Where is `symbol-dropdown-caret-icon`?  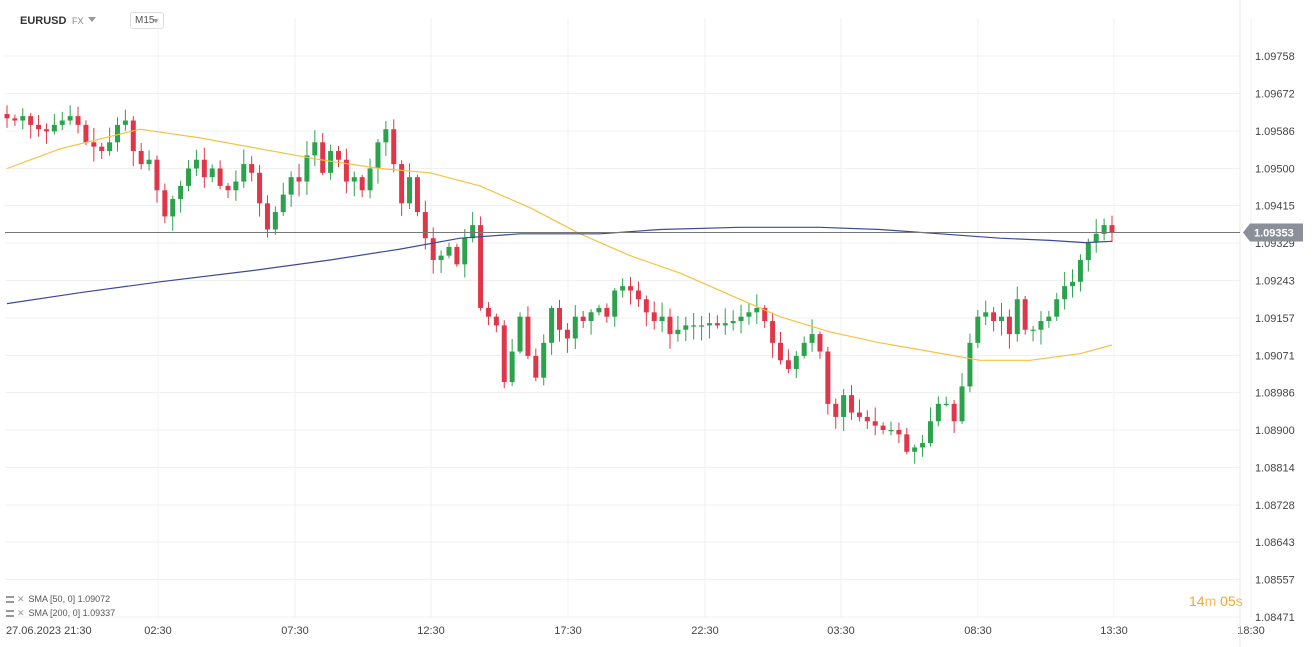 symbol-dropdown-caret-icon is located at coordinates (92, 19).